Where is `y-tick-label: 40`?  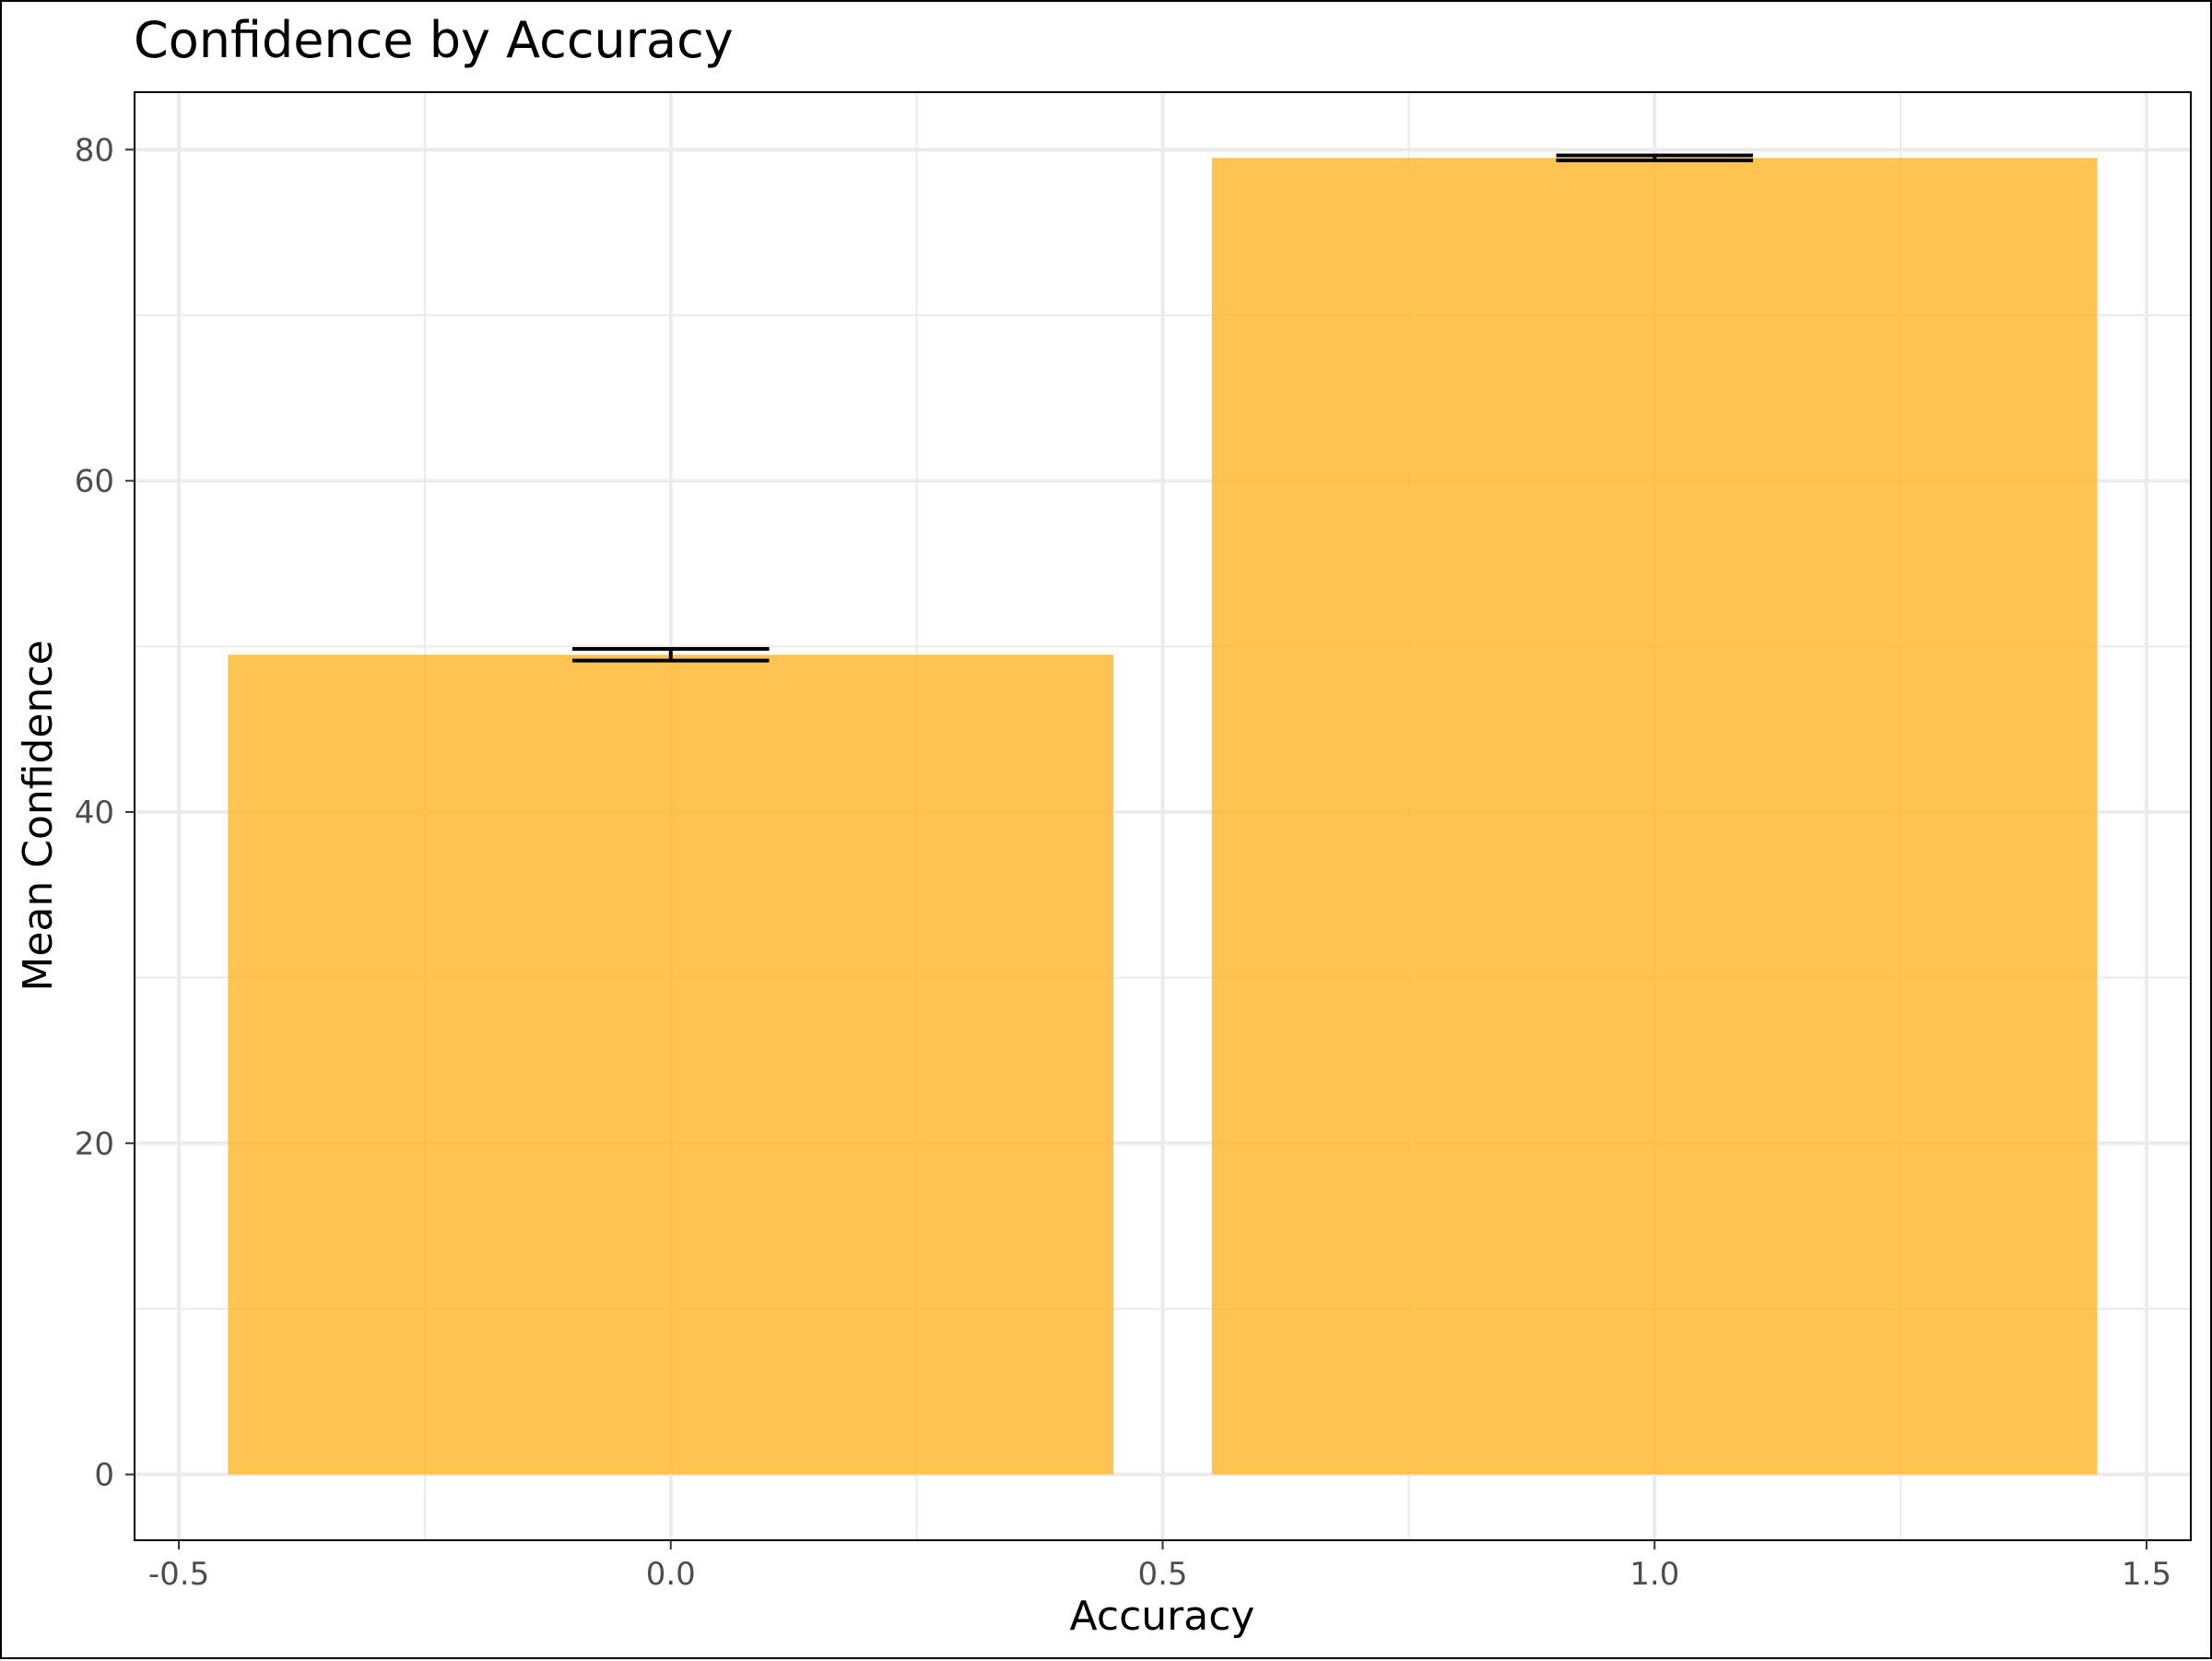
y-tick-label: 40 is located at coordinates (94, 813).